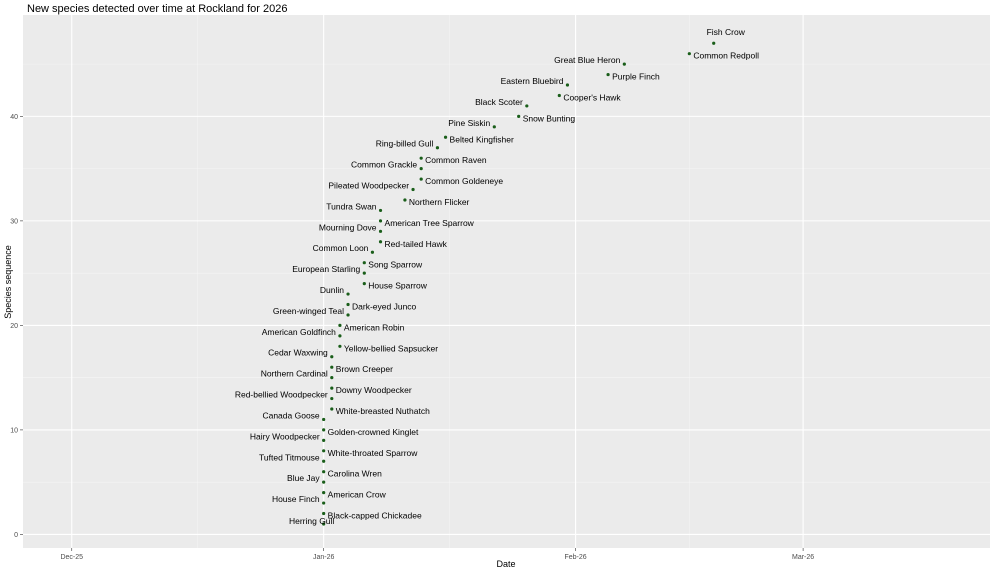 This screenshot has width=1000, height=578. I want to click on data-label: American Robin, so click(374, 327).